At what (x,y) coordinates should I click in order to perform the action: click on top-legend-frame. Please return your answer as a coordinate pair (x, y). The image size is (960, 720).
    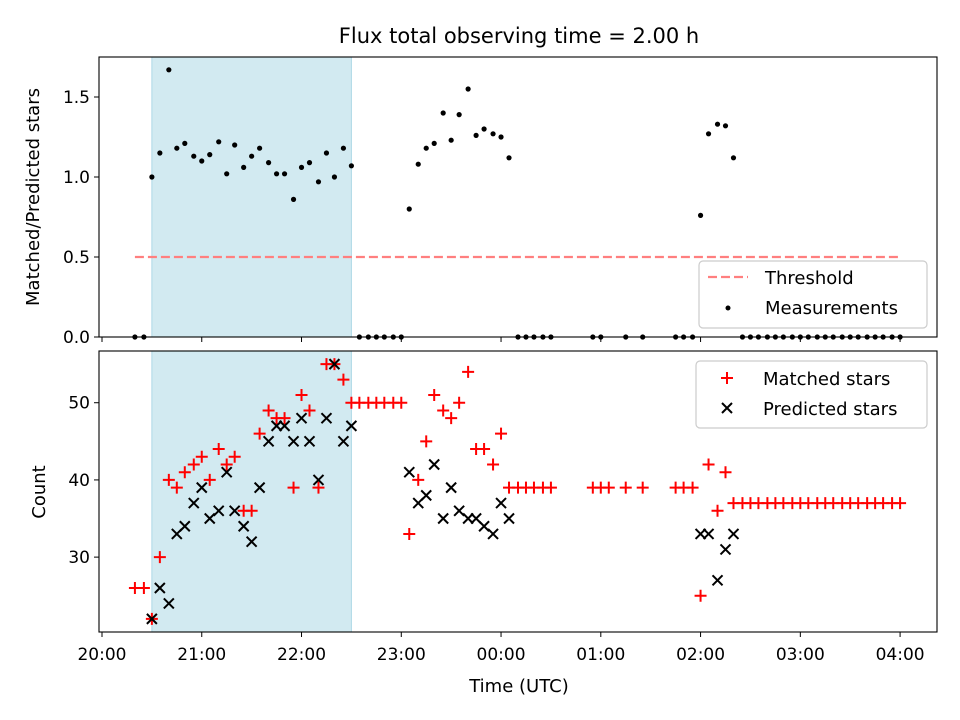
    Looking at the image, I should click on (813, 294).